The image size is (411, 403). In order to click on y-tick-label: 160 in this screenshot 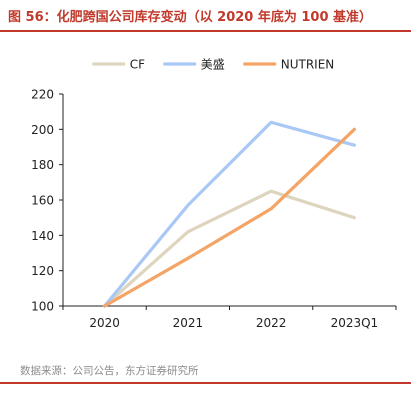, I will do `click(42, 201)`.